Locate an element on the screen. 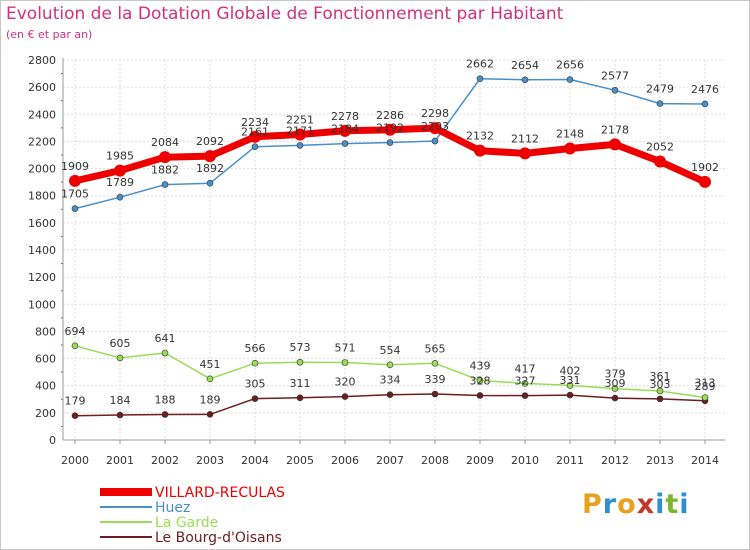  x-tick-label: 2013 is located at coordinates (660, 460).